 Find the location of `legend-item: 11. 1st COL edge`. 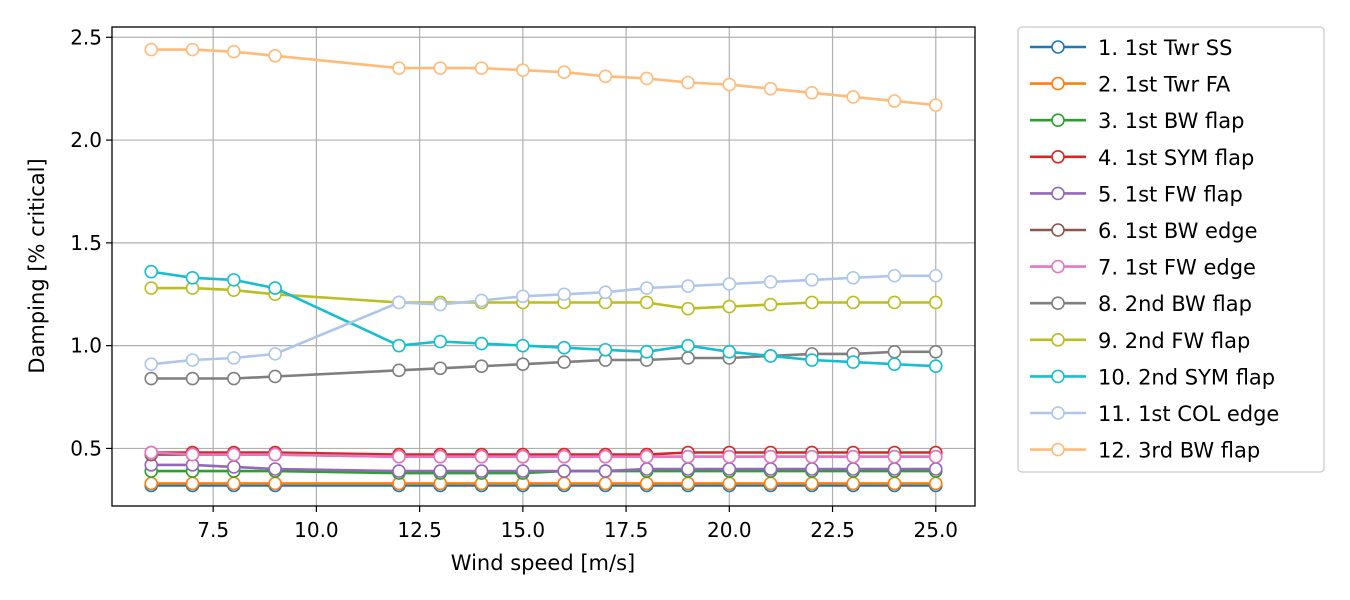

legend-item: 11. 1st COL edge is located at coordinates (1154, 414).